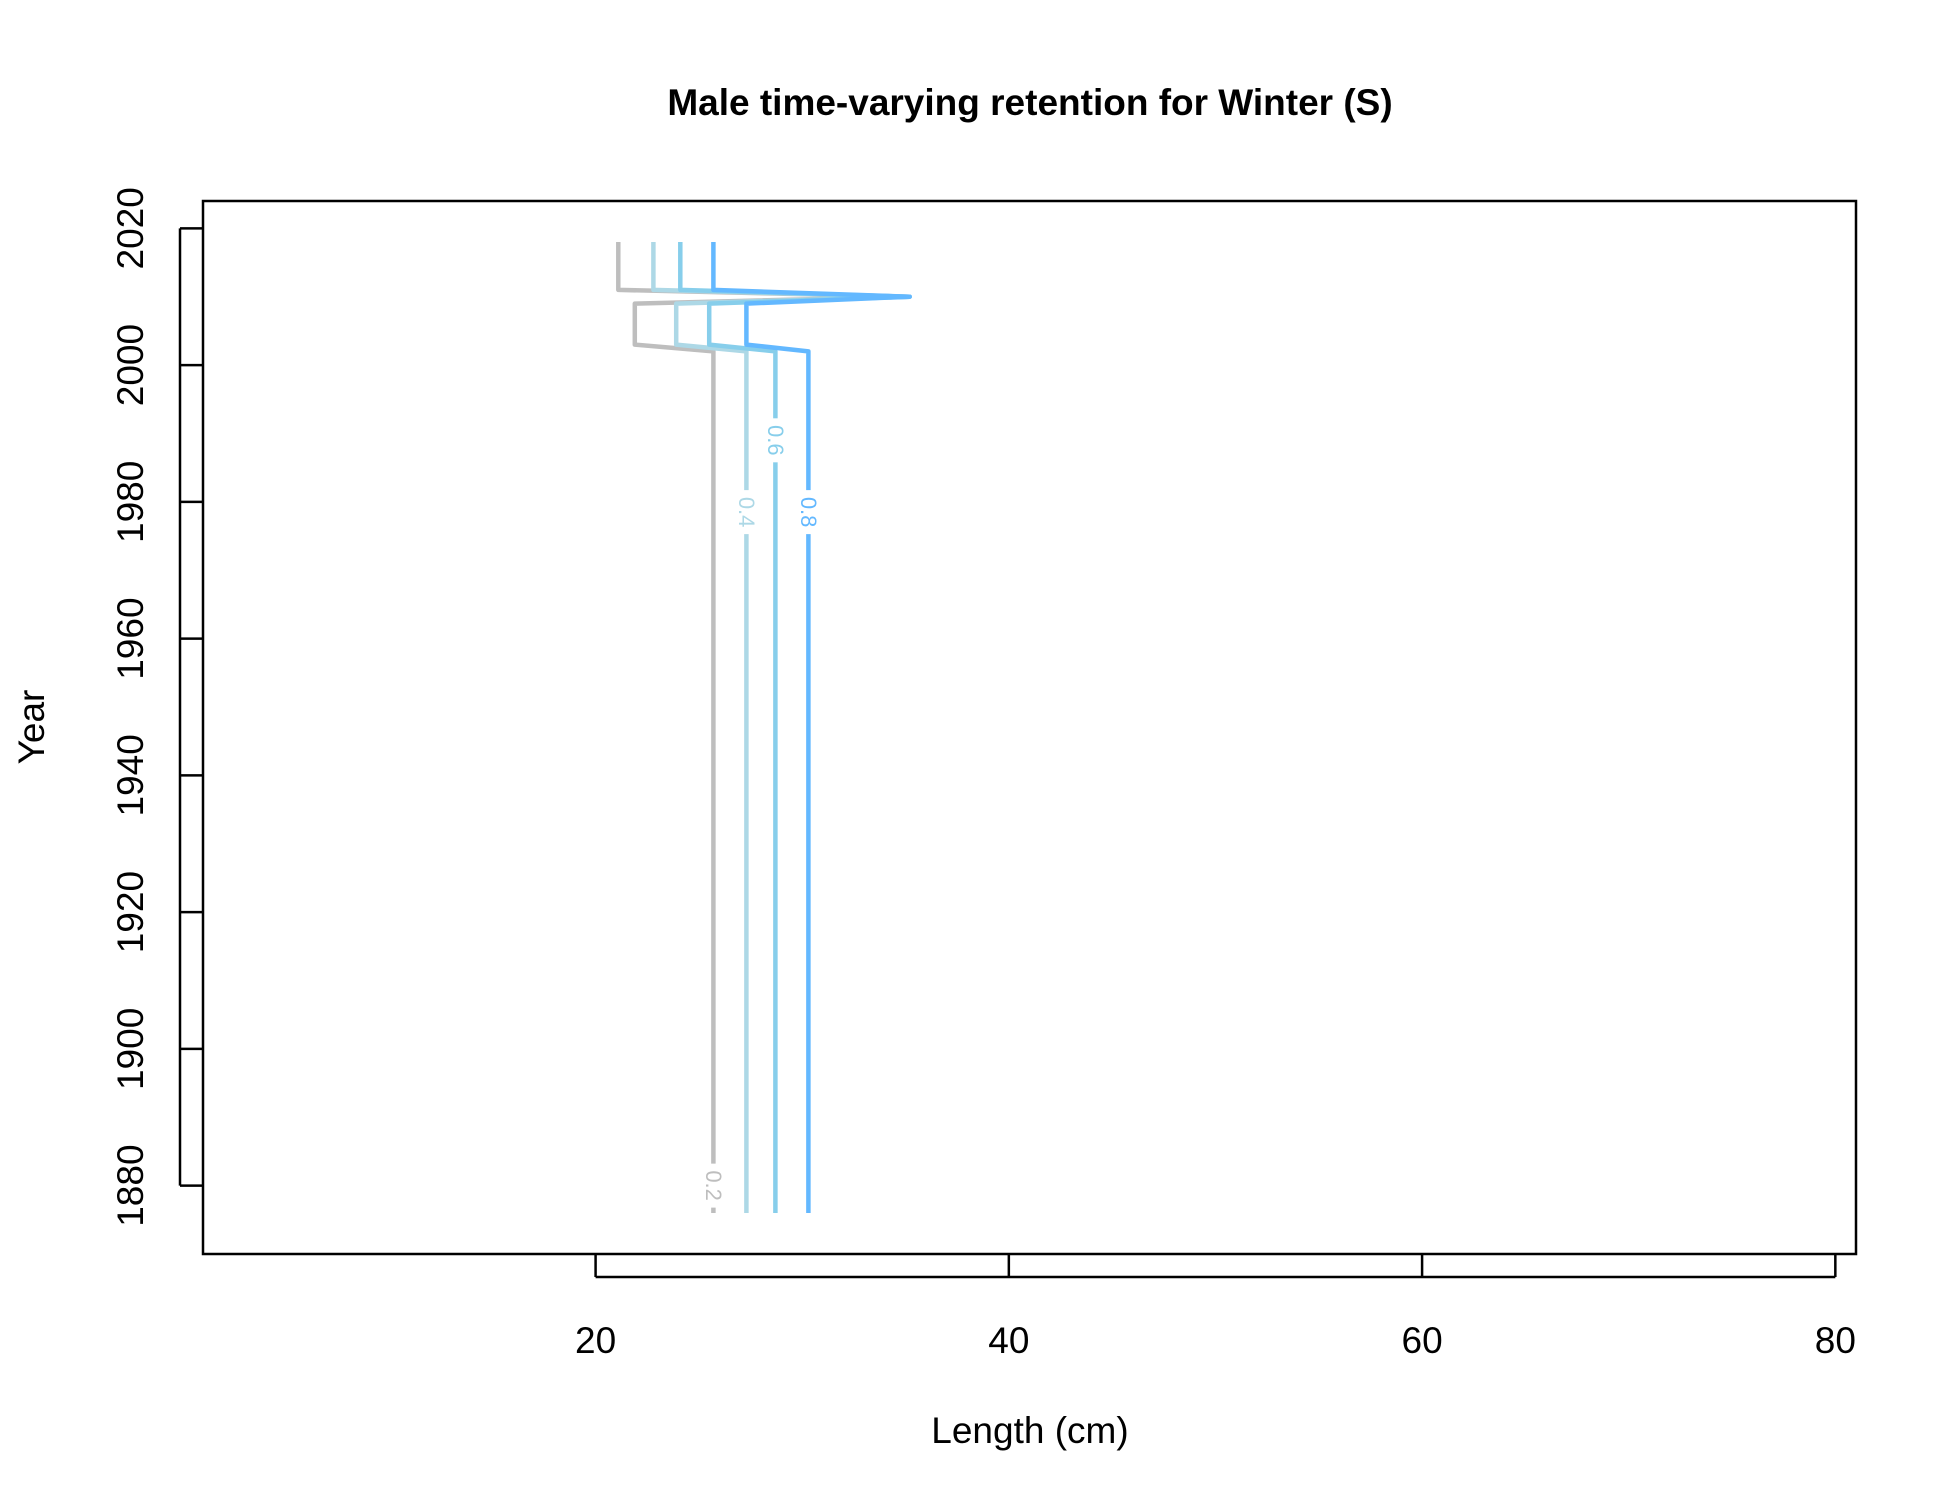  I want to click on contour-line-0.8, so click(811, 727).